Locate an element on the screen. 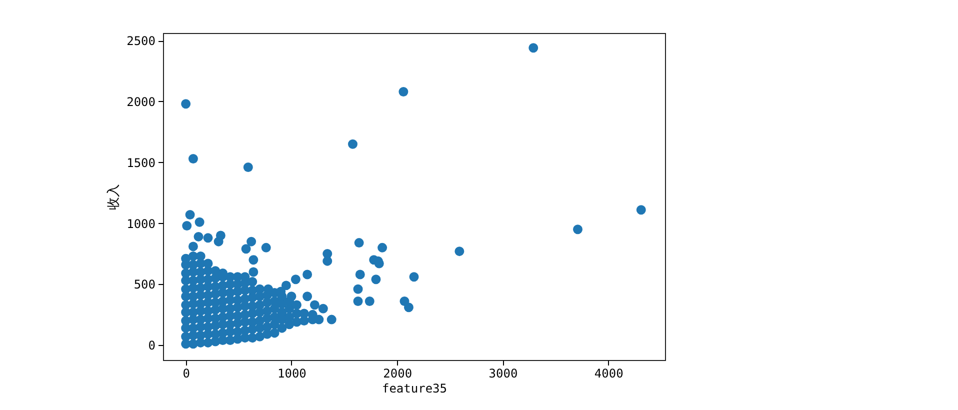 The height and width of the screenshot is (410, 958). x-axis-title: feature35 is located at coordinates (415, 389).